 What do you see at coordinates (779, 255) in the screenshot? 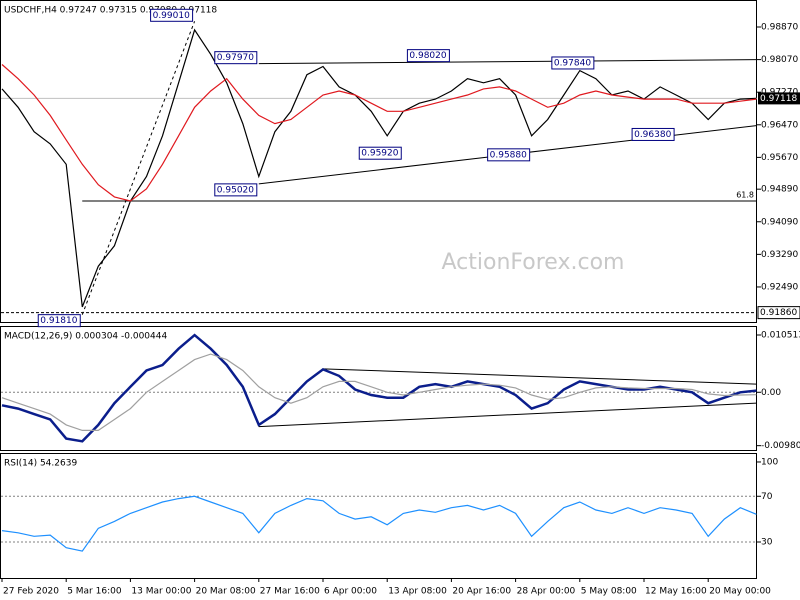
I see `y-tick-label: 0.93290` at bounding box center [779, 255].